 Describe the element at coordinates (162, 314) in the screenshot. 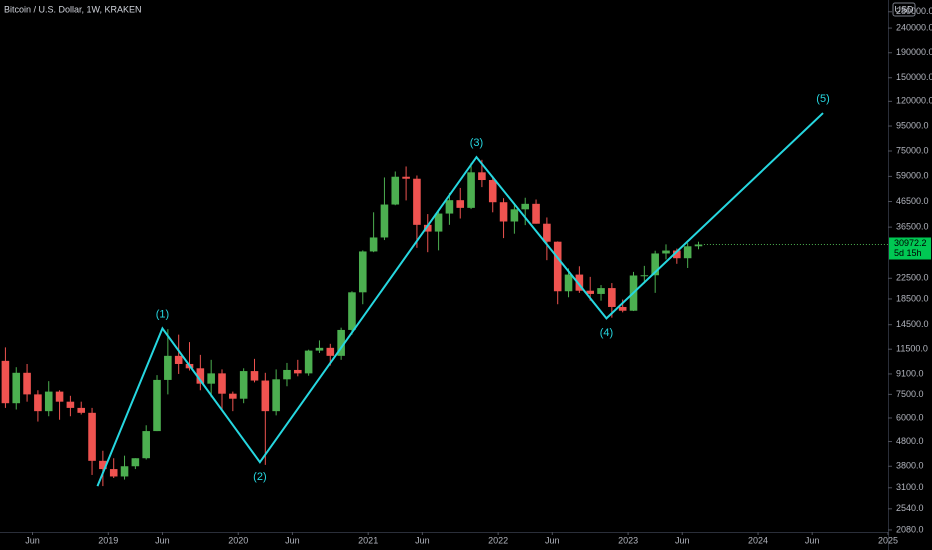

I see `wave-label: (1)` at that location.